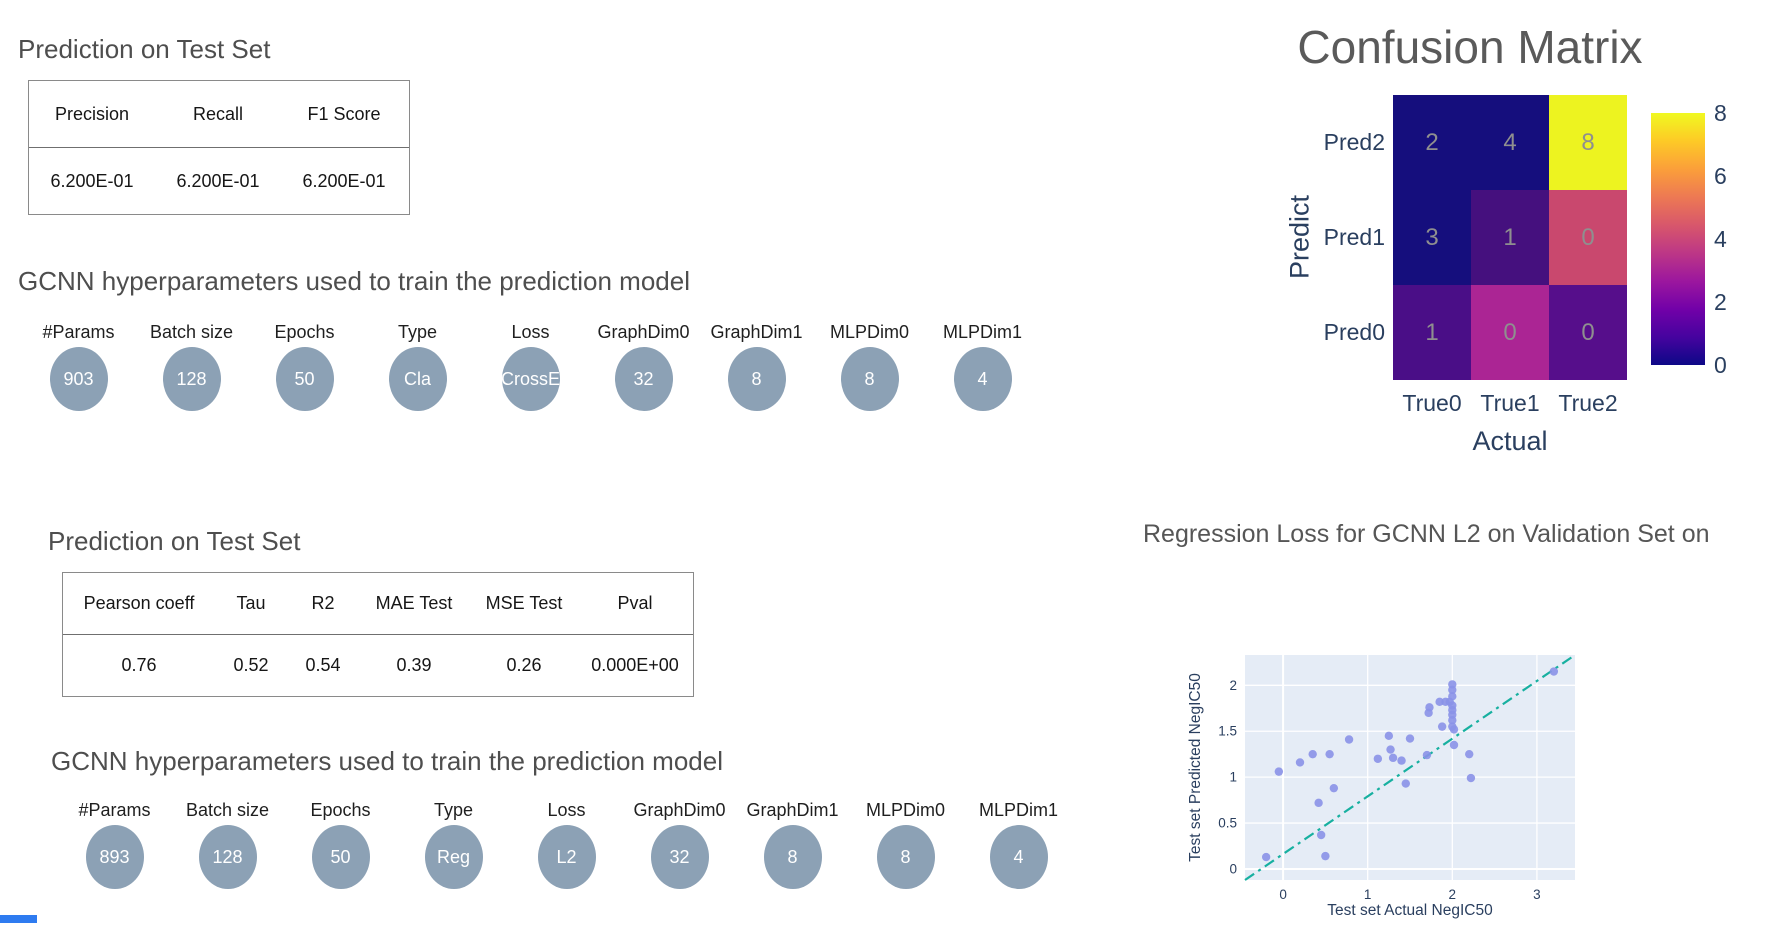 This screenshot has height=928, width=1778. Describe the element at coordinates (1720, 365) in the screenshot. I see `colorbar-tick-label: 0` at that location.